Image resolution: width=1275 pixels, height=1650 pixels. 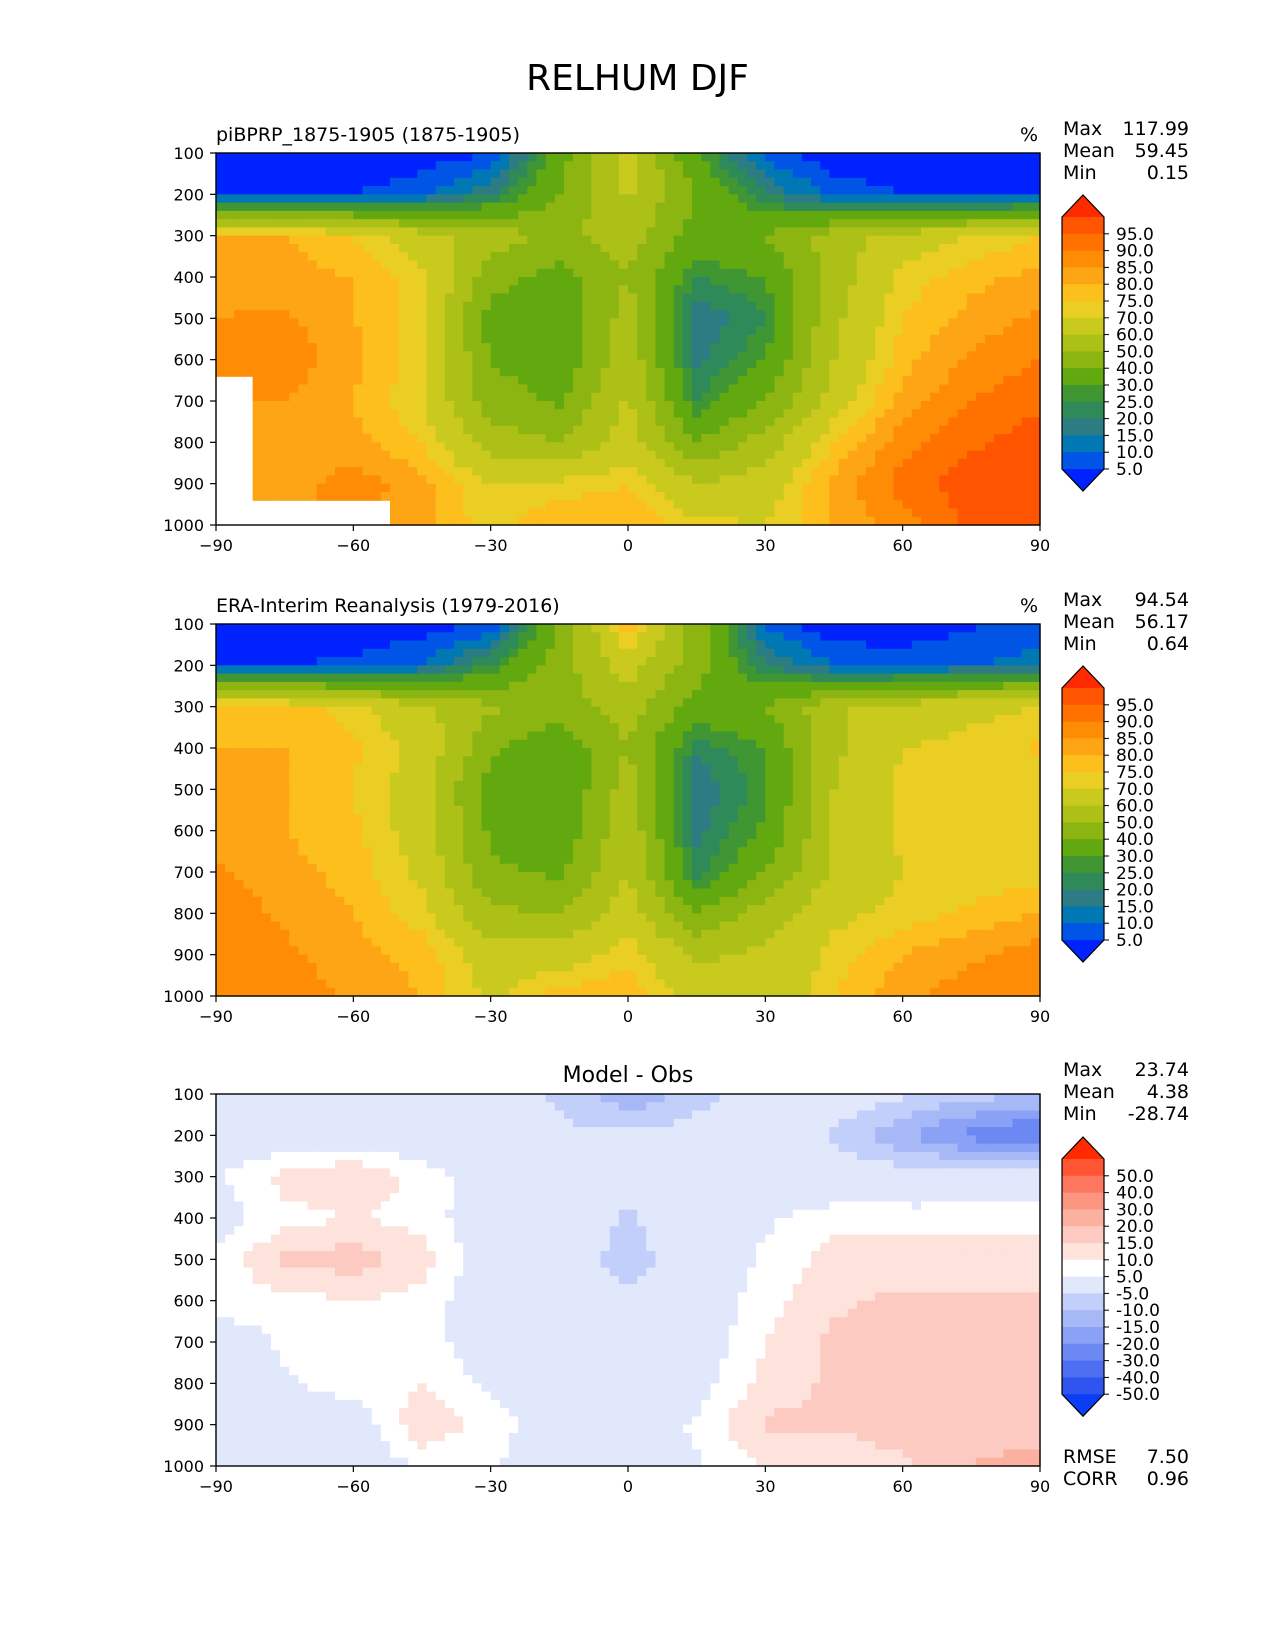 I want to click on stat-value: 59.45, so click(x=1162, y=151).